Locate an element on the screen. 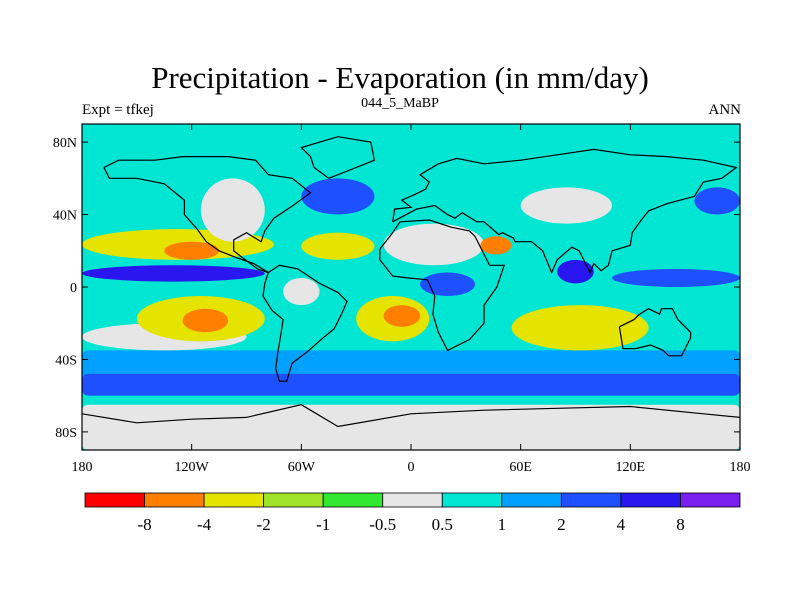 The image size is (800, 600). region-south-atlantic-orange is located at coordinates (402, 316).